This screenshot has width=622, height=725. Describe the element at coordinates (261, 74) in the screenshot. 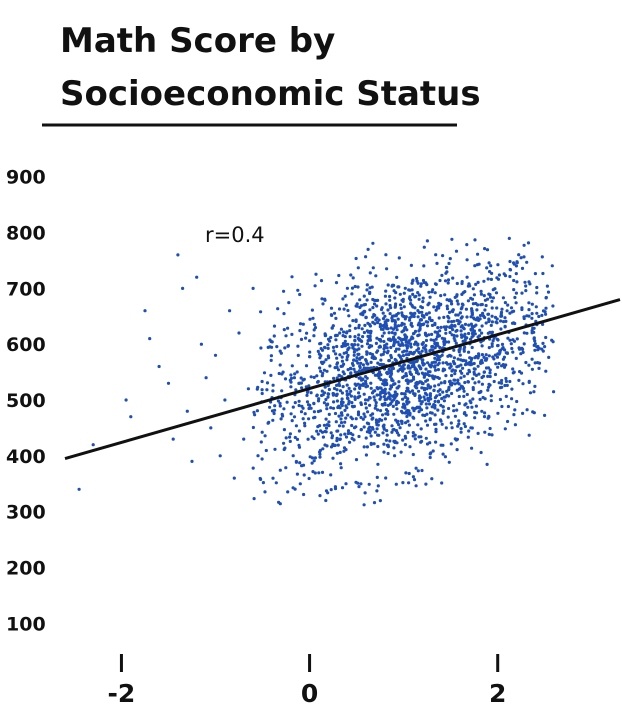

I see `chart-title: Math Score by Socioeconomic Status` at that location.